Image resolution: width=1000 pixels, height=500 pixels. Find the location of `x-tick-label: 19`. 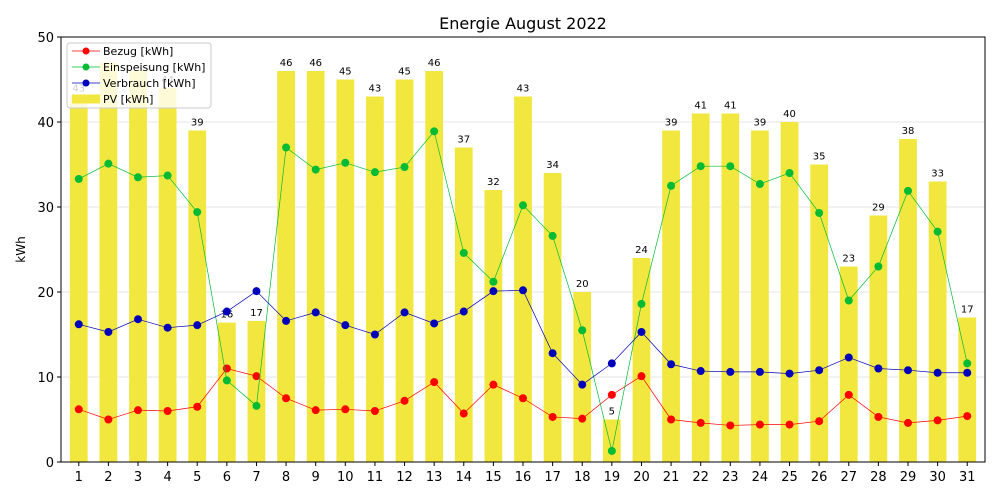

x-tick-label: 19 is located at coordinates (612, 477).